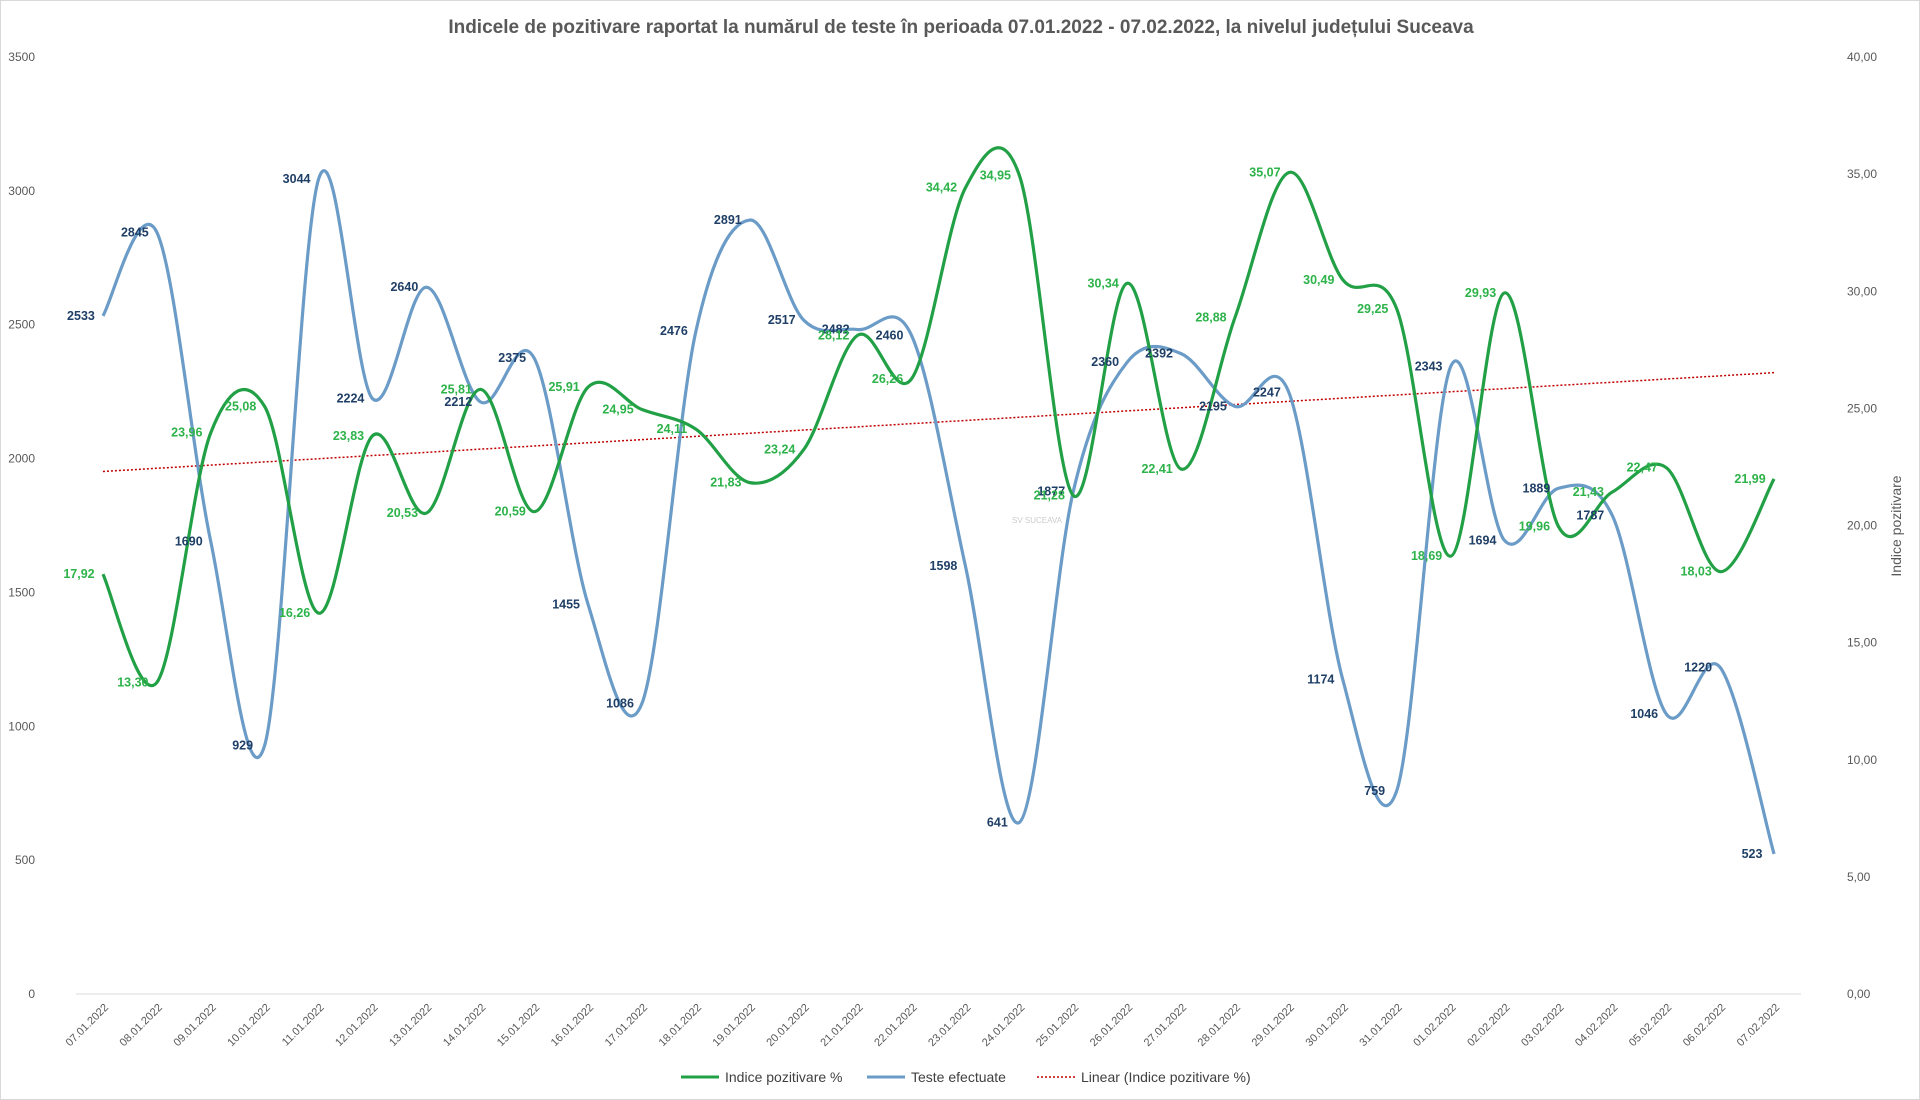 The height and width of the screenshot is (1100, 1920). Describe the element at coordinates (728, 220) in the screenshot. I see `data-label-teste: 2891` at that location.